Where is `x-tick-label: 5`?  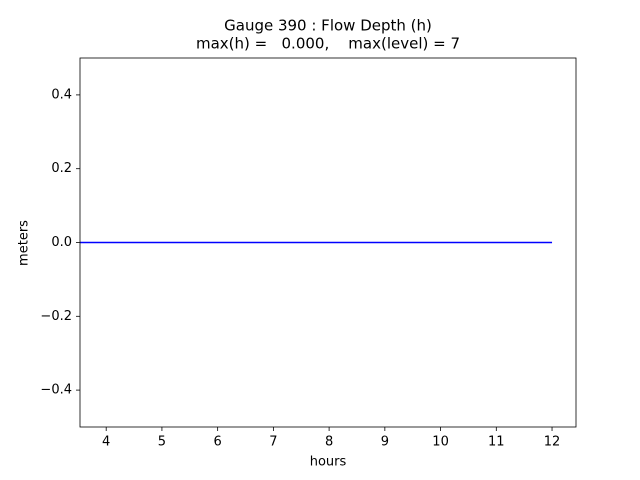 x-tick-label: 5 is located at coordinates (162, 442).